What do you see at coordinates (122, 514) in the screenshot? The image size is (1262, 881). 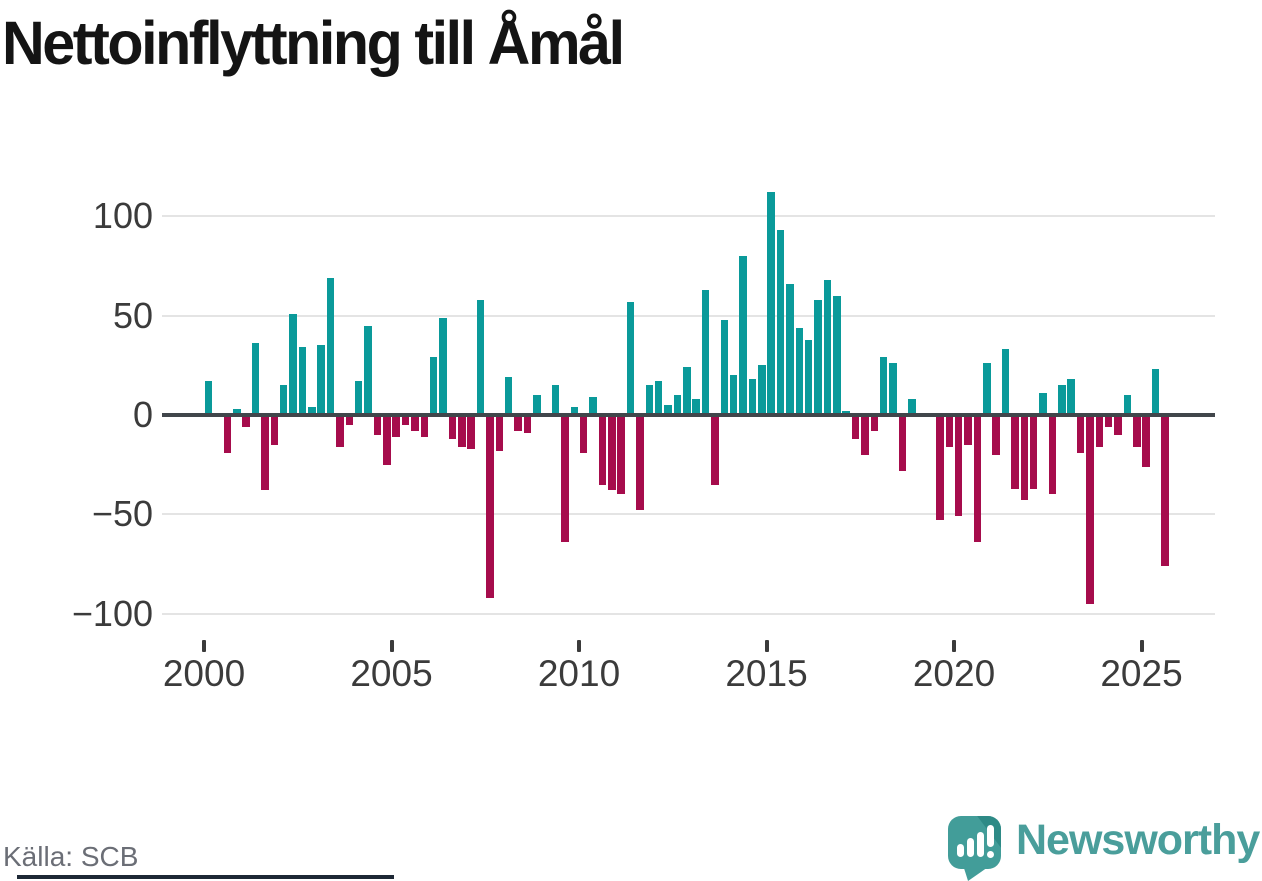 I see `y-tick-label: −50` at bounding box center [122, 514].